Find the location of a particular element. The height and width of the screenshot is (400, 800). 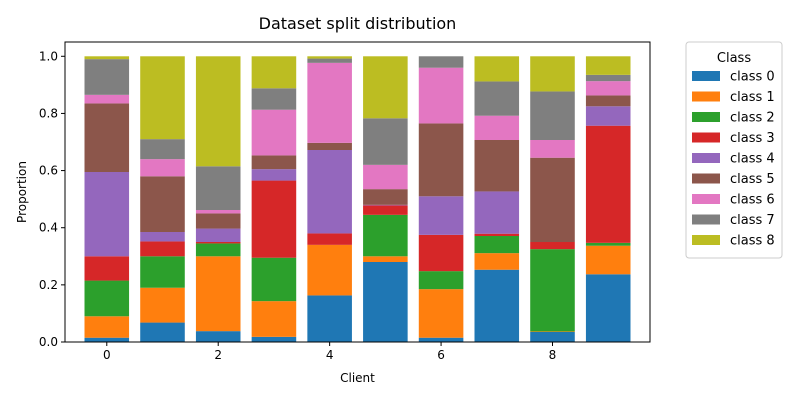

x-tick-label: 6 is located at coordinates (441, 355).